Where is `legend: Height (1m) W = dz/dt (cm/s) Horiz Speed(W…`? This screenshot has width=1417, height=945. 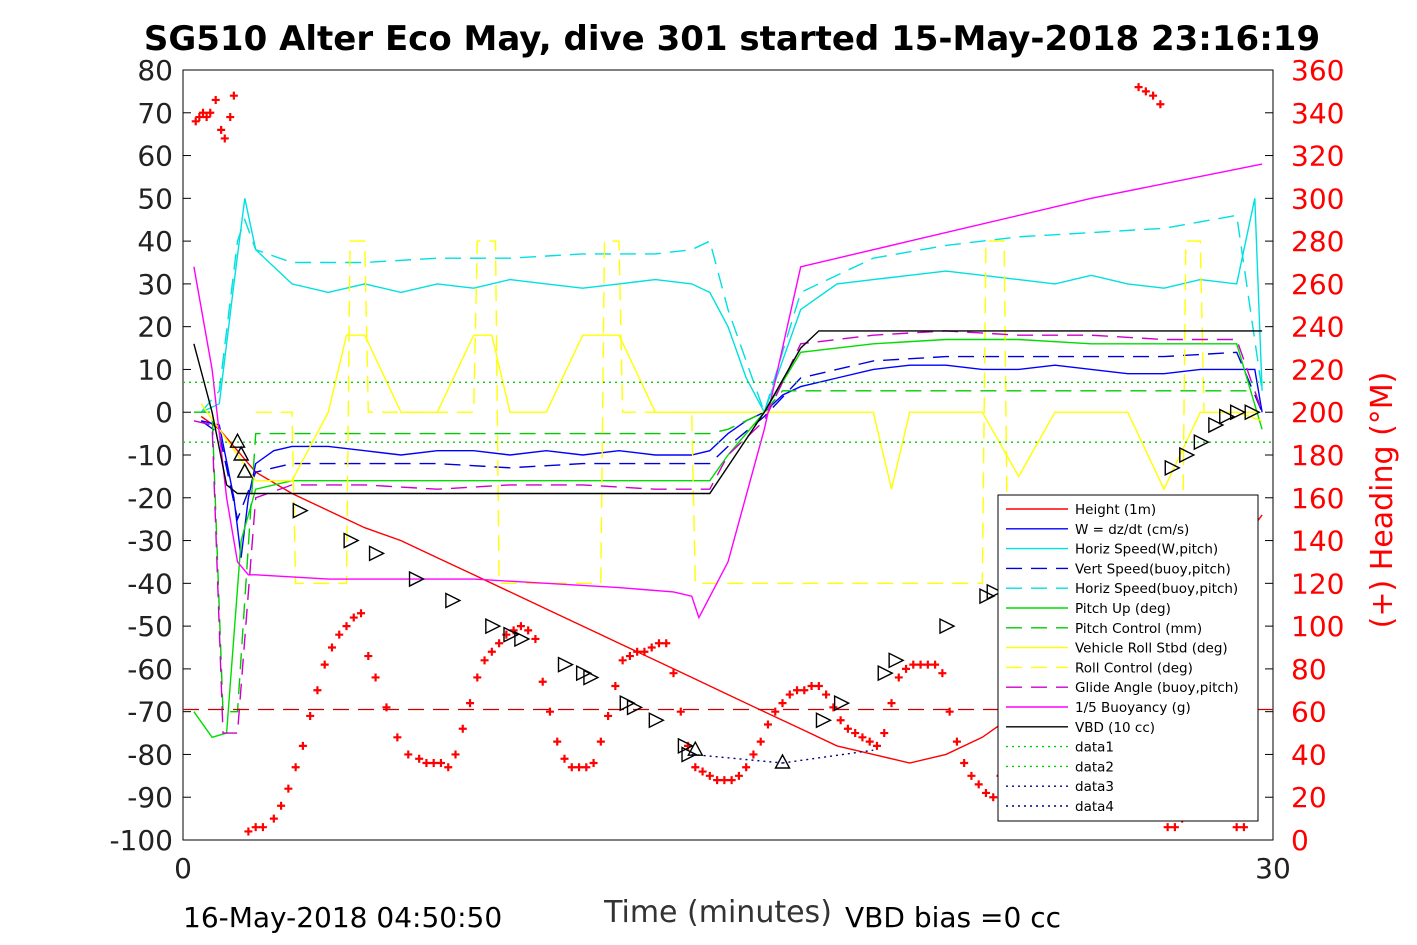 legend: Height (1m) W = dz/dt (cm/s) Horiz Speed(W… is located at coordinates (1128, 658).